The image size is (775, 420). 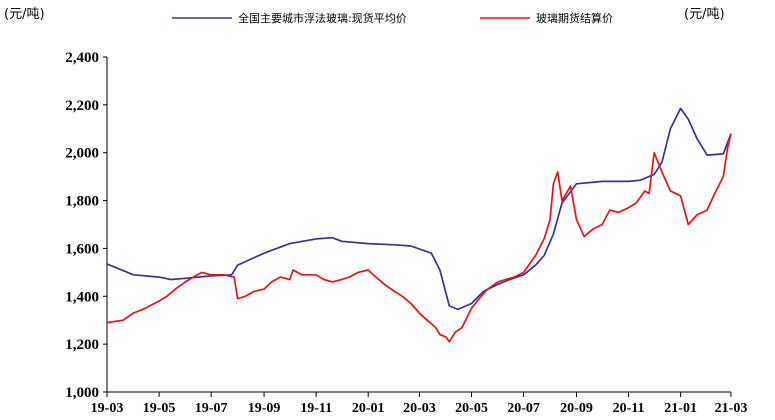 I want to click on x-tick-label: 19-05, so click(x=159, y=408).